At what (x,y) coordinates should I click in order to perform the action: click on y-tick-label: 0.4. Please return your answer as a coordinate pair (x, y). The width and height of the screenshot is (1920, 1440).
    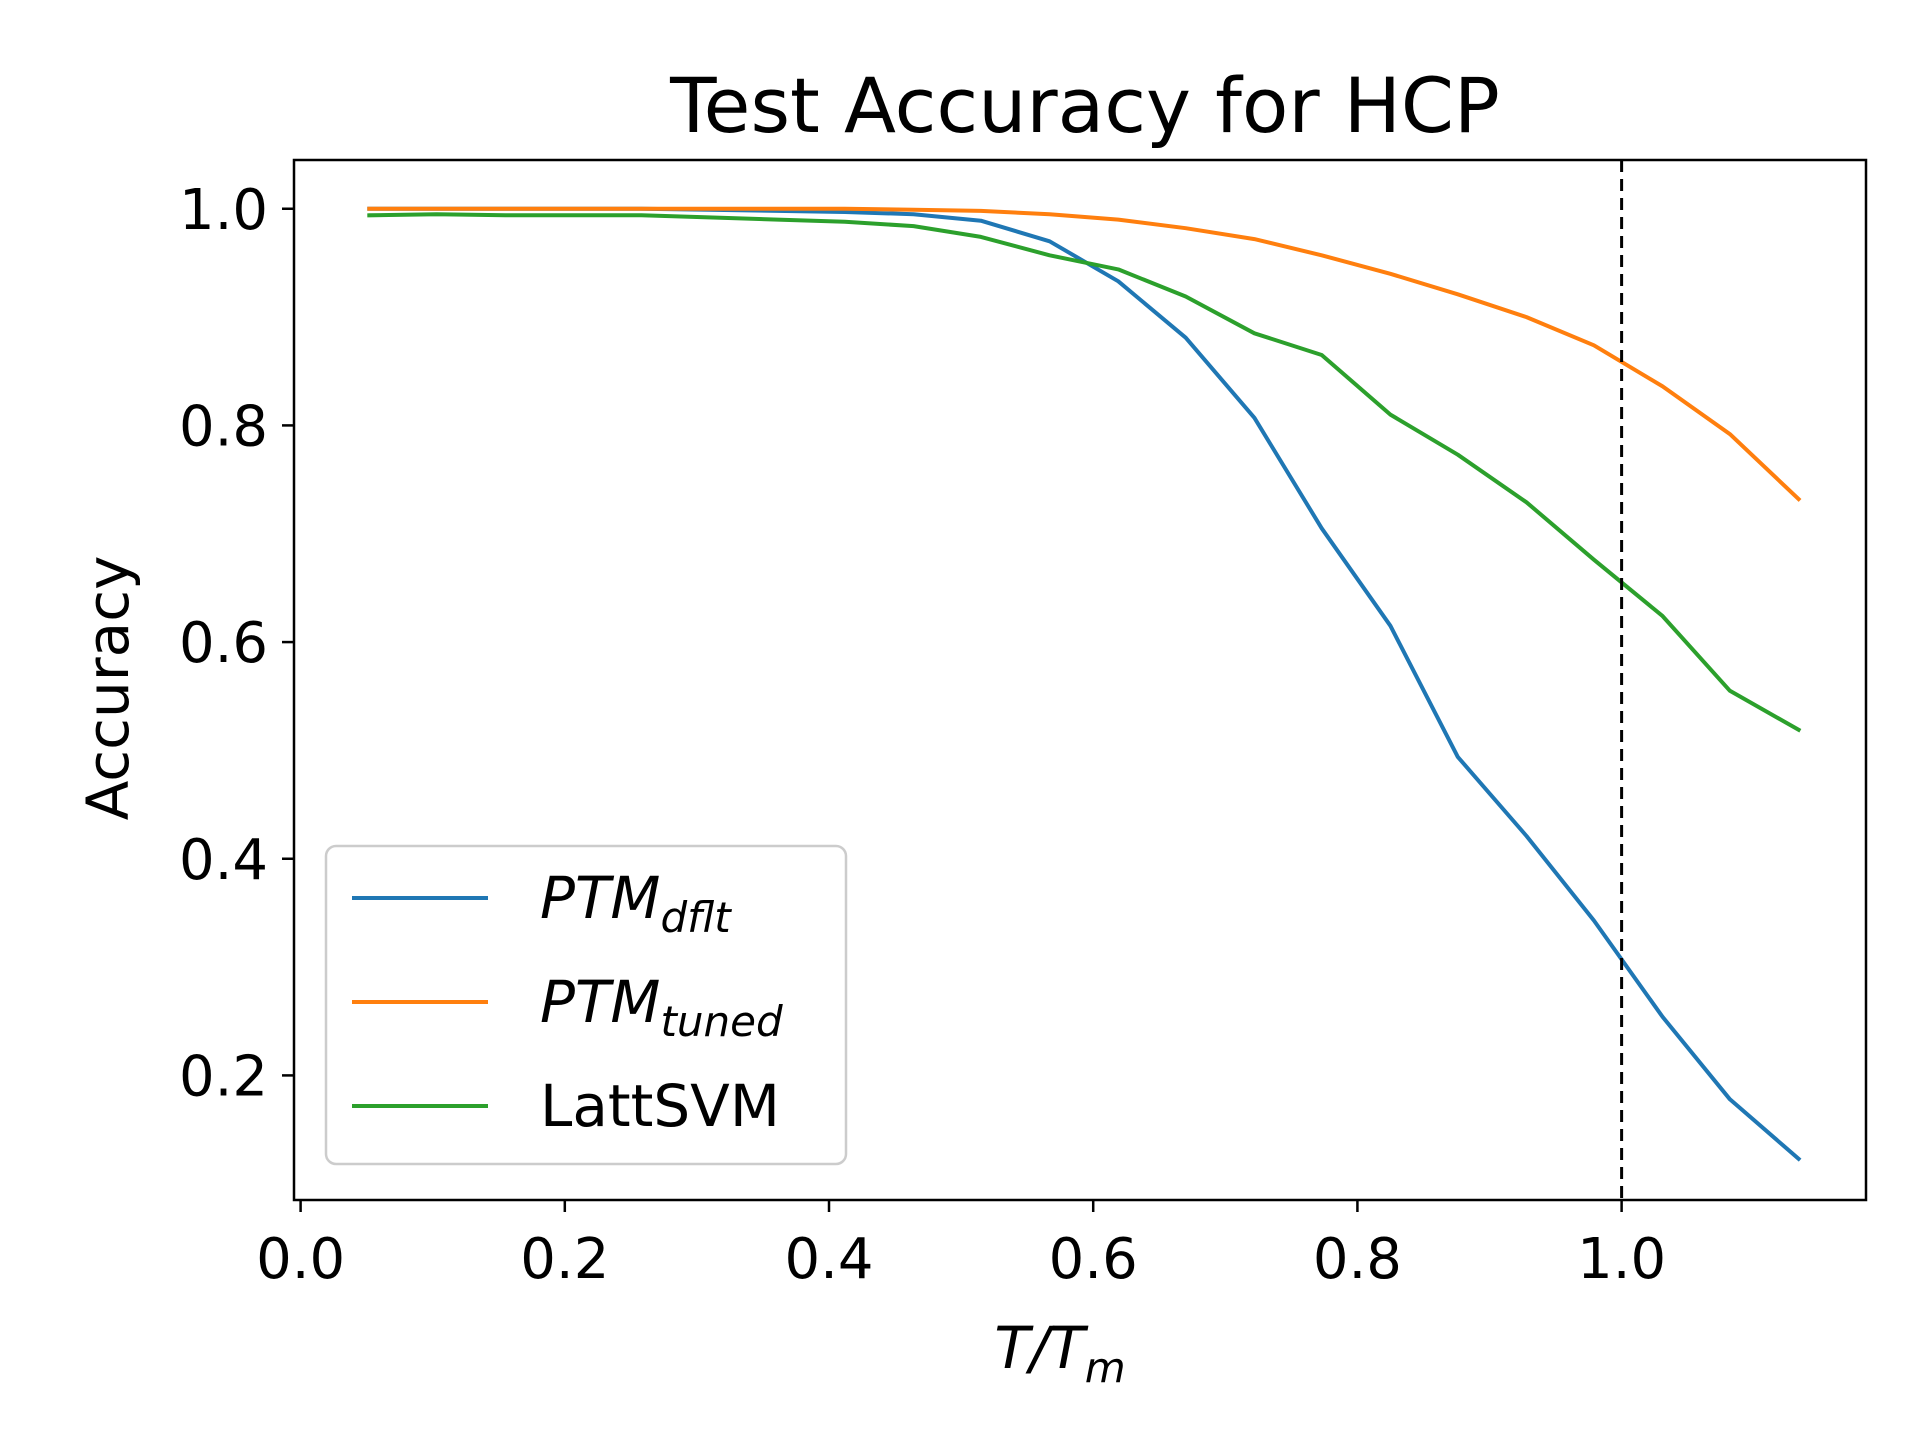
    Looking at the image, I should click on (223, 860).